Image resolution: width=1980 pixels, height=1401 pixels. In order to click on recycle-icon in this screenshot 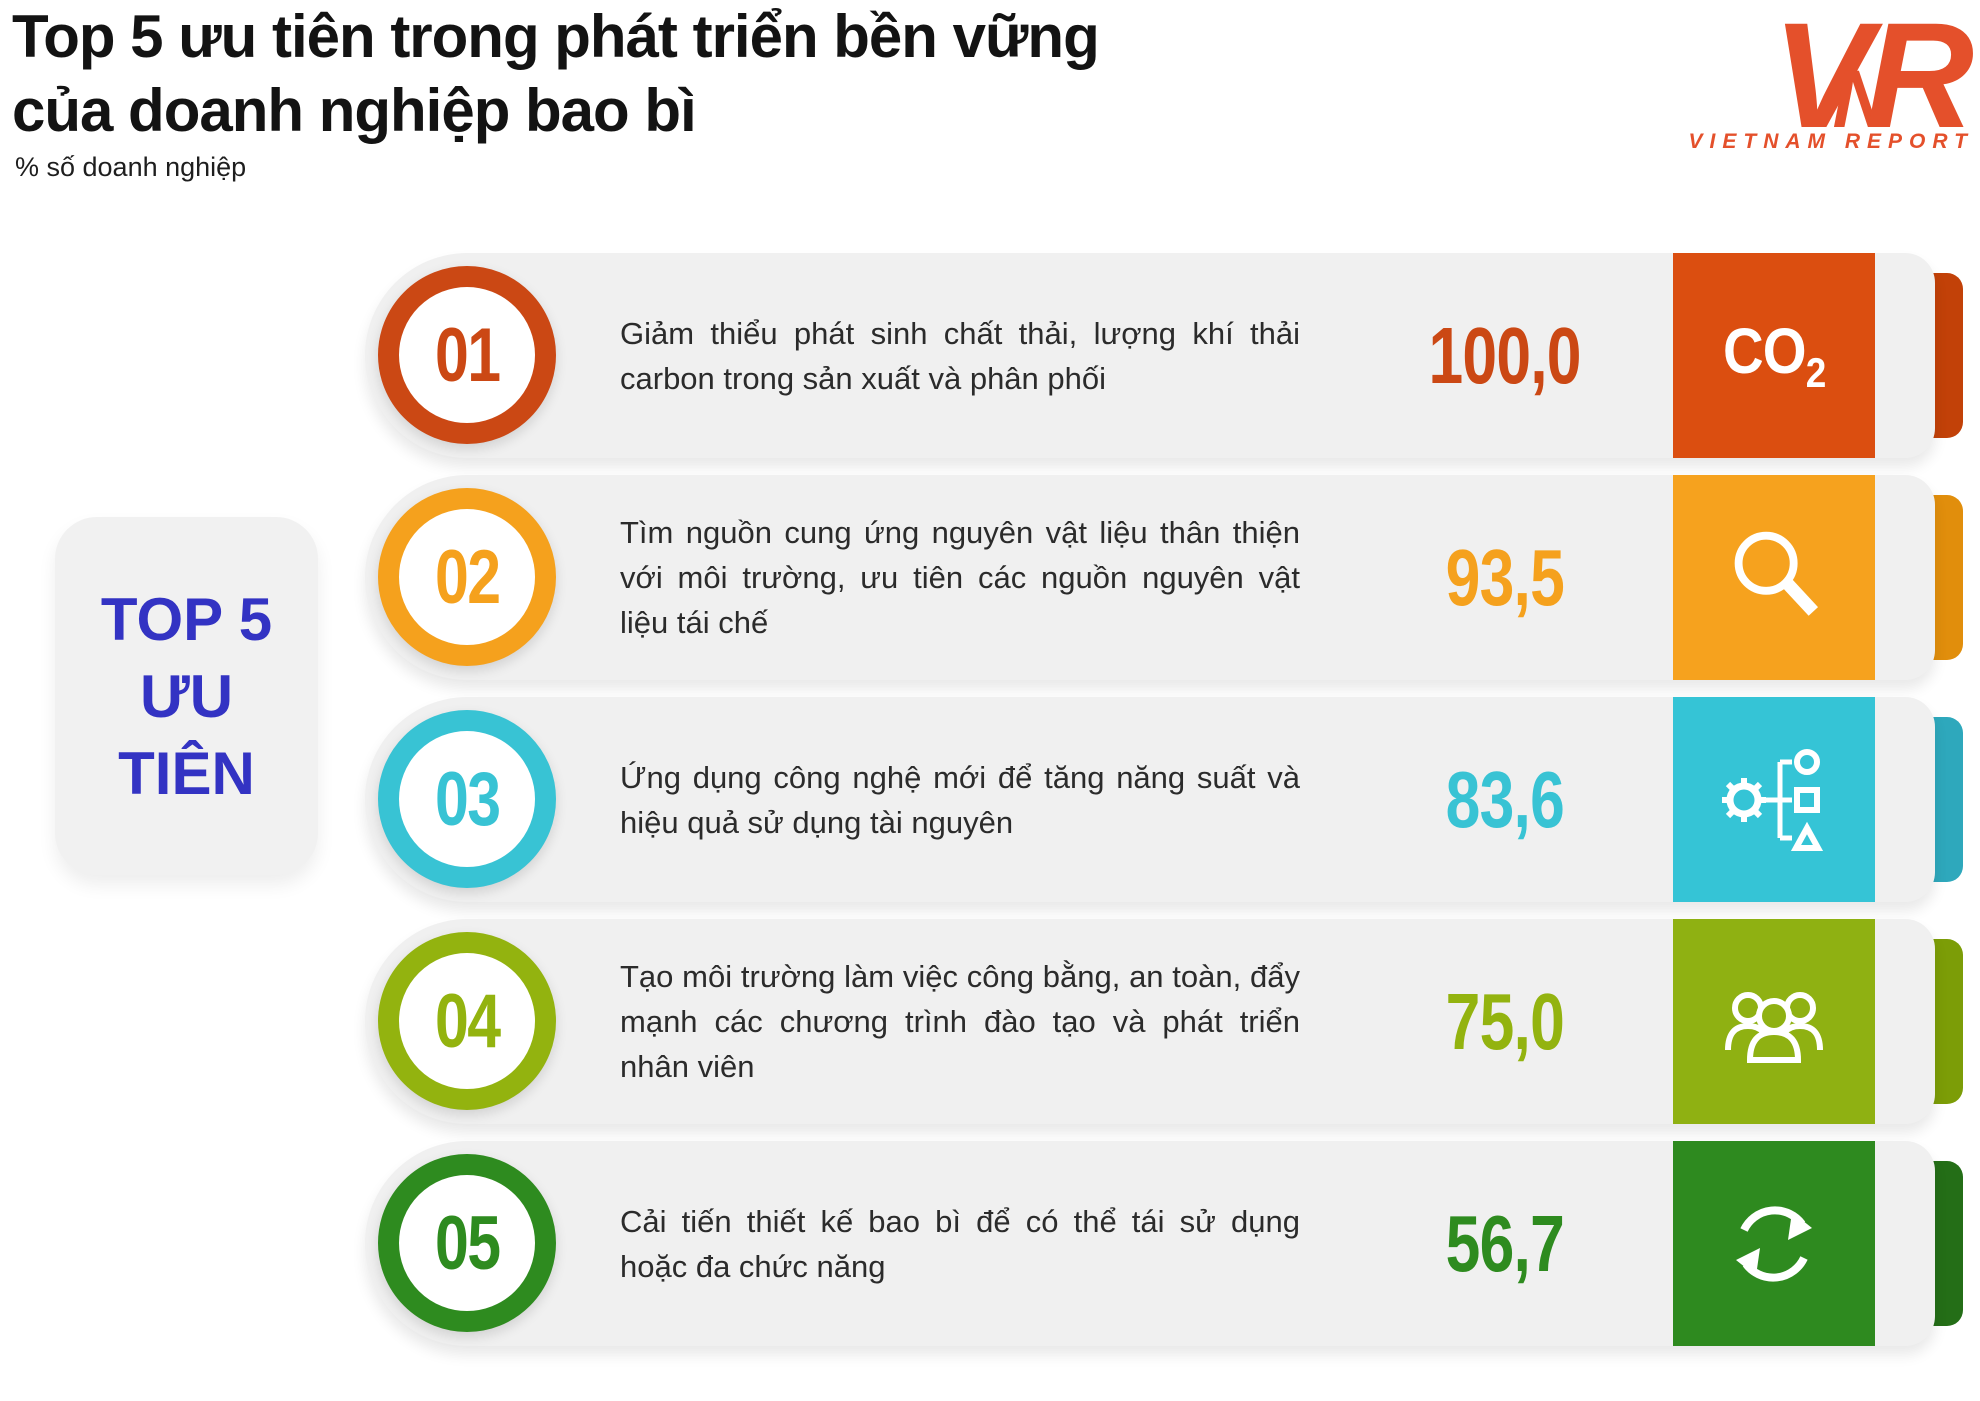, I will do `click(1774, 1243)`.